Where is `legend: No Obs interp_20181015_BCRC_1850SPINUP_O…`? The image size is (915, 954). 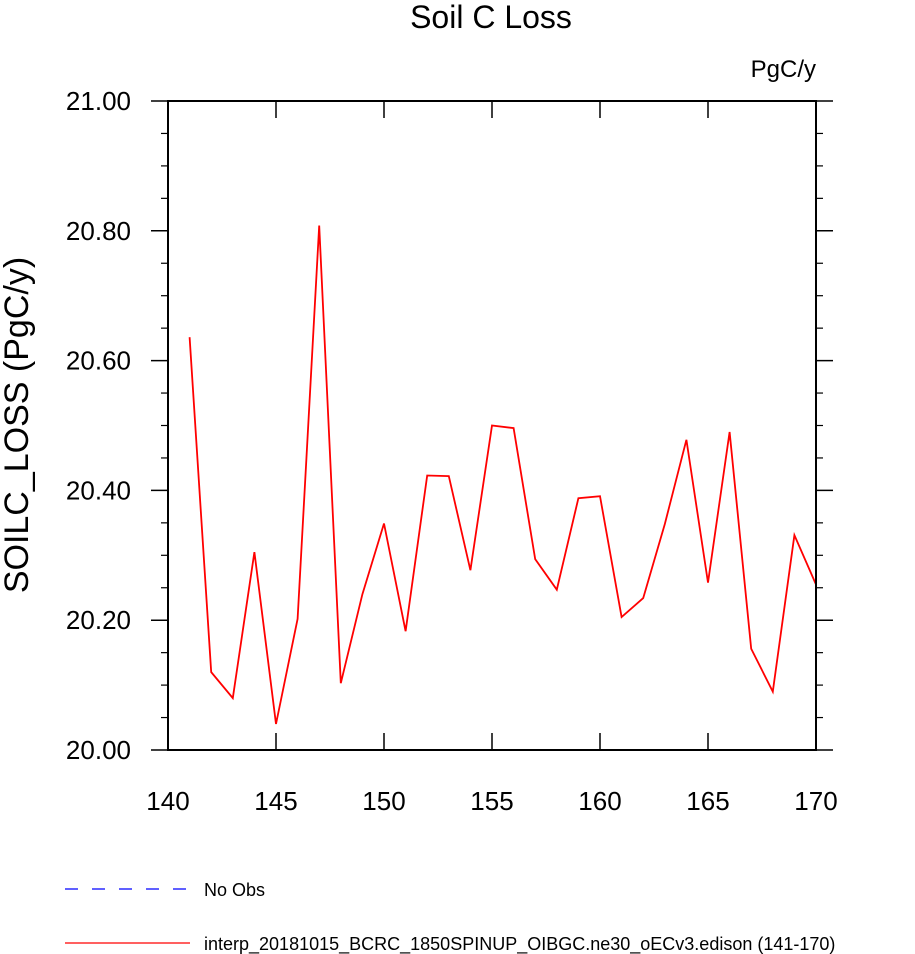
legend: No Obs interp_20181015_BCRC_1850SPINUP_O… is located at coordinates (450, 917).